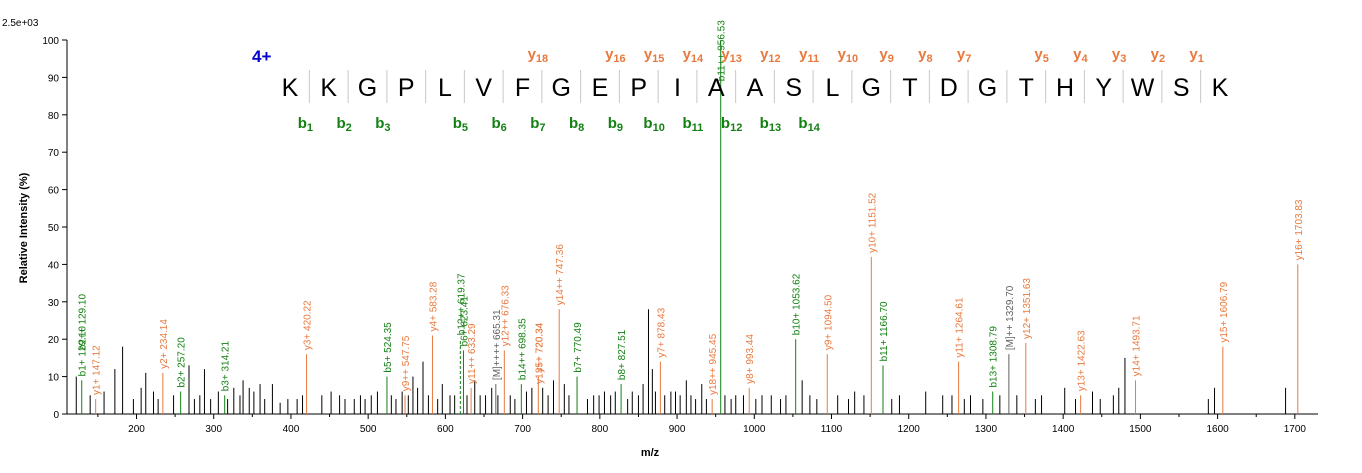 The height and width of the screenshot is (473, 1362). I want to click on peak-label: b5+ 524.35, so click(388, 347).